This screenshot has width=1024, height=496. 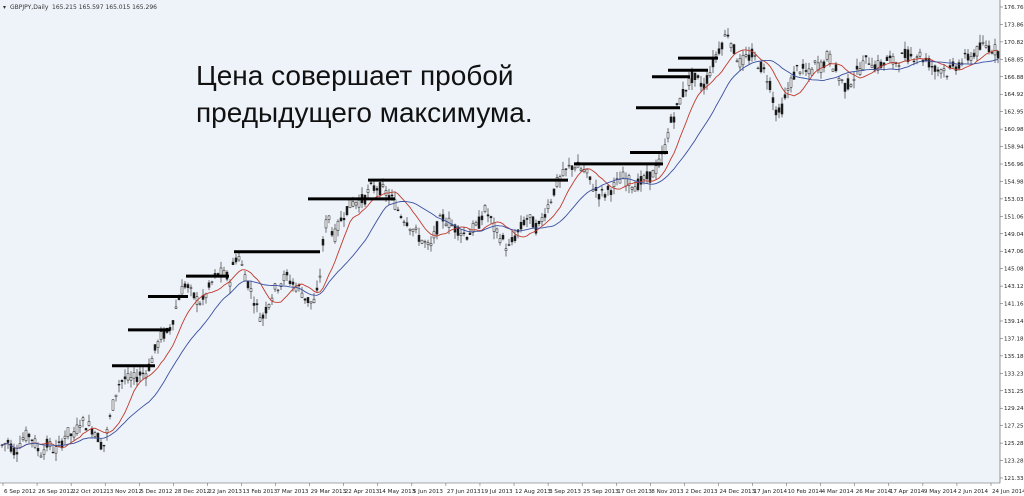 What do you see at coordinates (293, 492) in the screenshot?
I see `date-tick-label: 7 Mar 2013` at bounding box center [293, 492].